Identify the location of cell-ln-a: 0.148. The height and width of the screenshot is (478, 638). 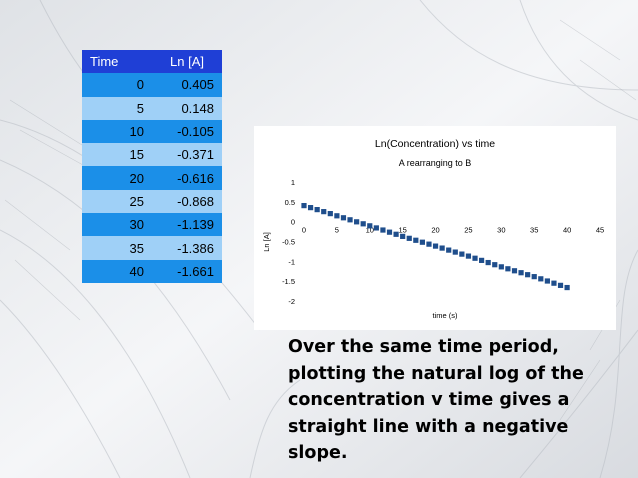
(187, 108).